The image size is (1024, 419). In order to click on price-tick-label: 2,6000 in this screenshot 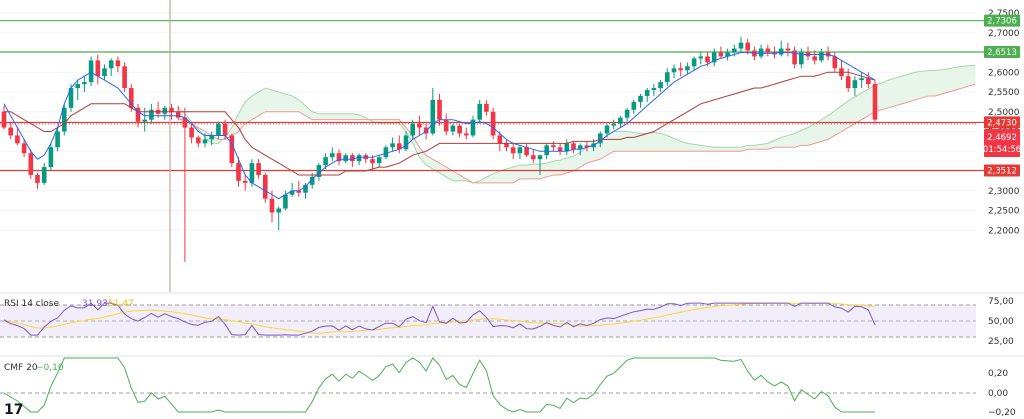, I will do `click(1004, 73)`.